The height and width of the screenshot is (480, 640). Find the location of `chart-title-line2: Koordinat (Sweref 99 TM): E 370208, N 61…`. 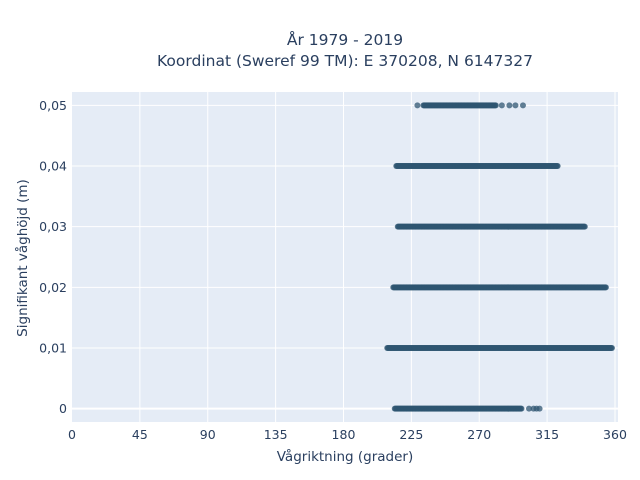

chart-title-line2: Koordinat (Sweref 99 TM): E 370208, N 61… is located at coordinates (345, 61).